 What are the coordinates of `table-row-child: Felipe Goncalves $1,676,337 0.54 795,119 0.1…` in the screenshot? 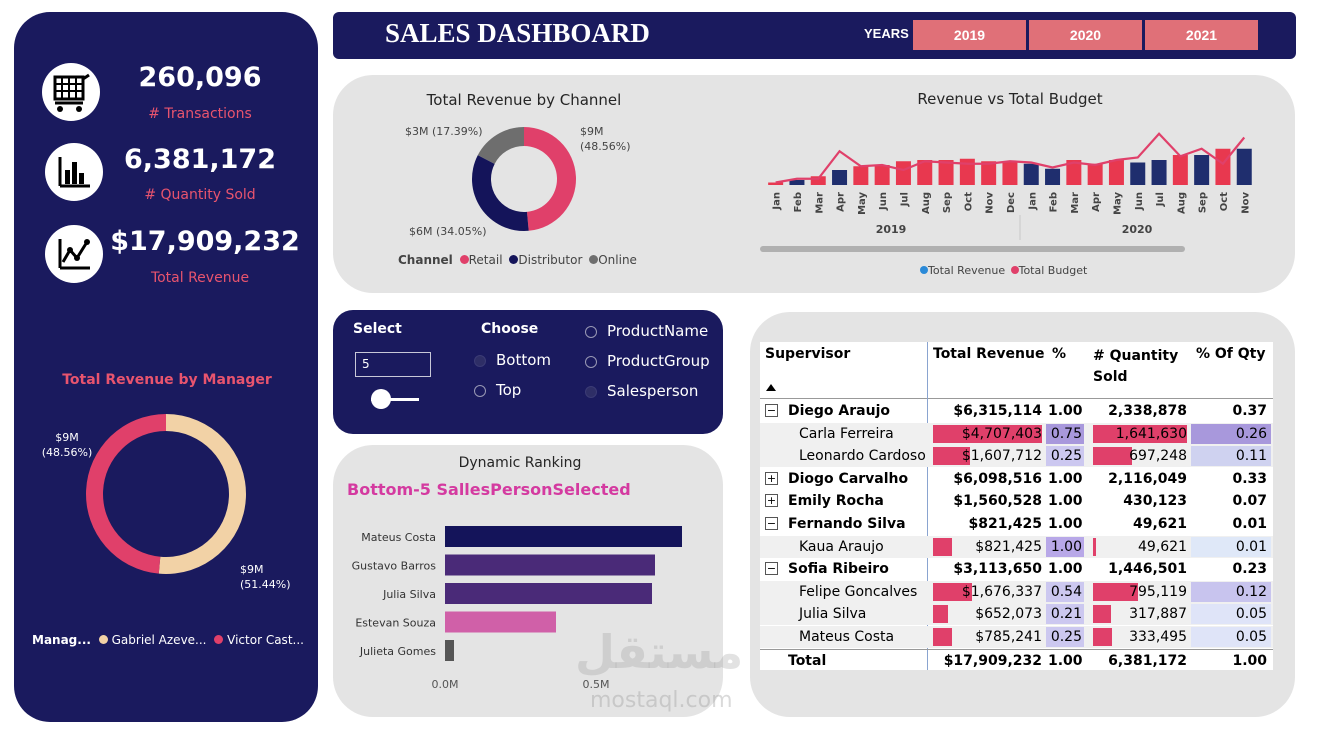 It's located at (1016, 591).